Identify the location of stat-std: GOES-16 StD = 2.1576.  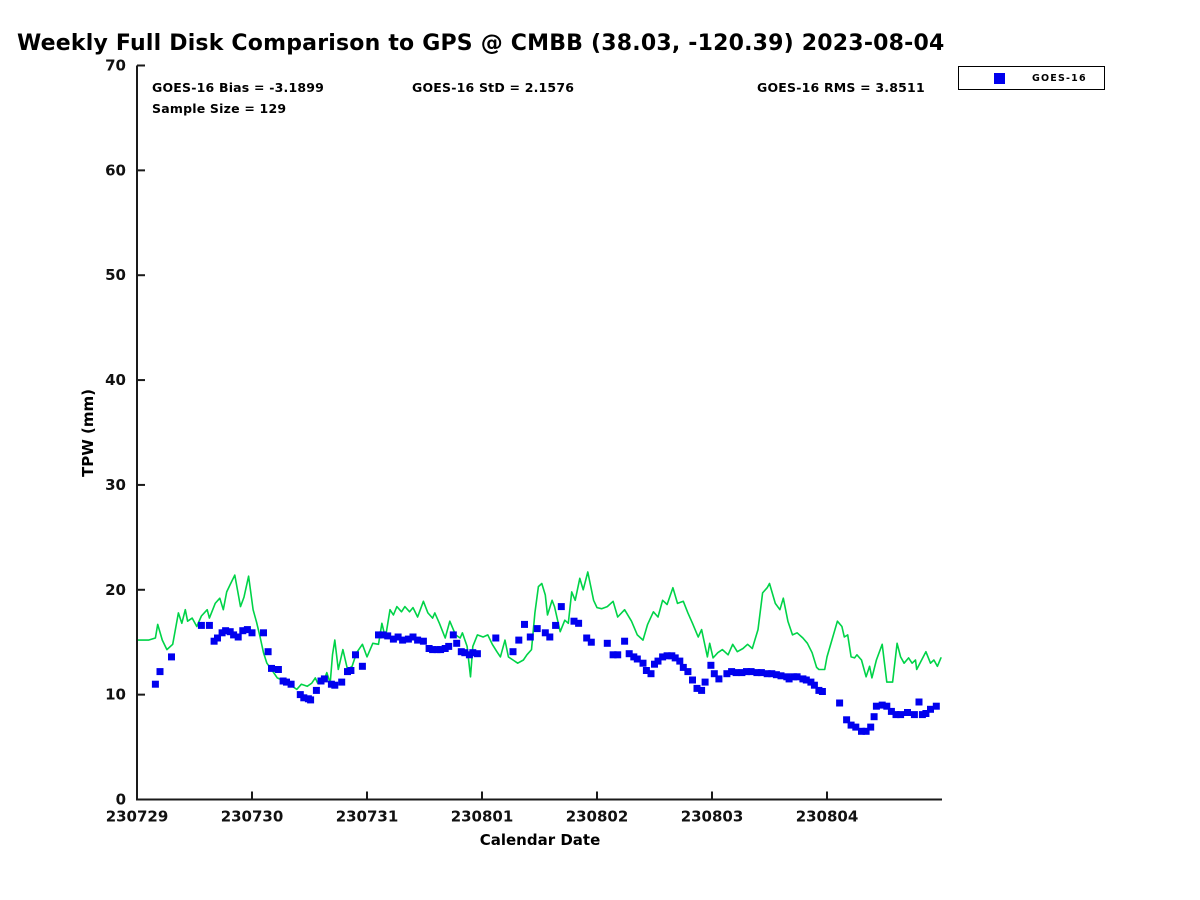
(493, 87).